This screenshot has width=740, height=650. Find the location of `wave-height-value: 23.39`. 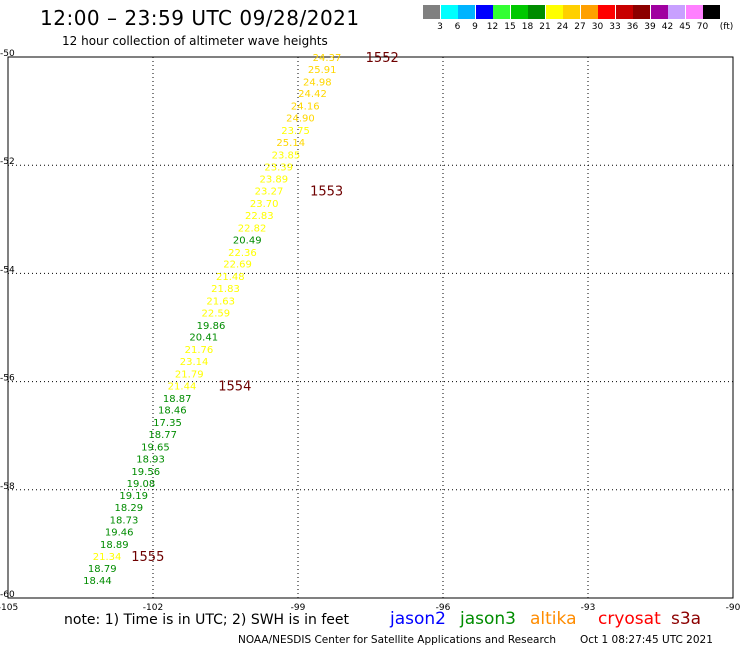

wave-height-value: 23.39 is located at coordinates (278, 167).